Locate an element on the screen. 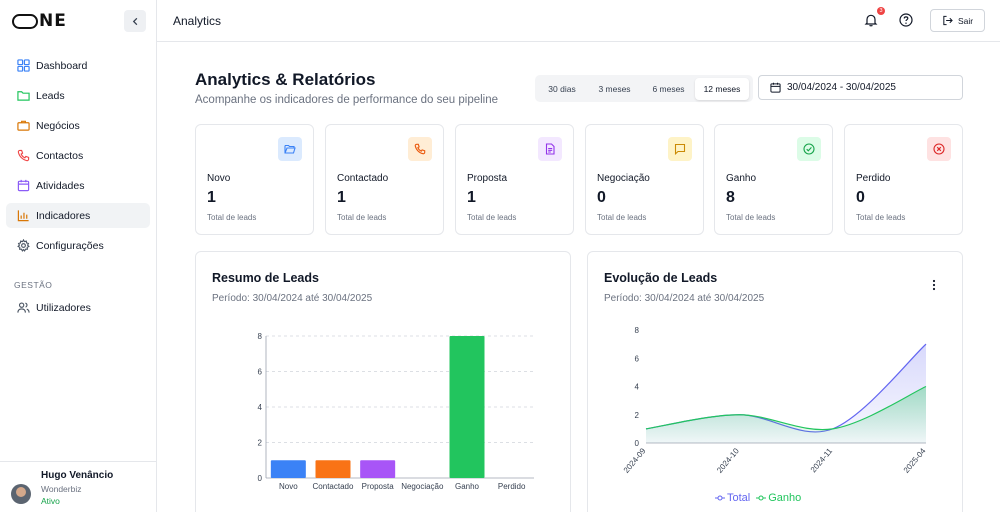  sidebar-item-negocios: Negócios is located at coordinates (78, 125).